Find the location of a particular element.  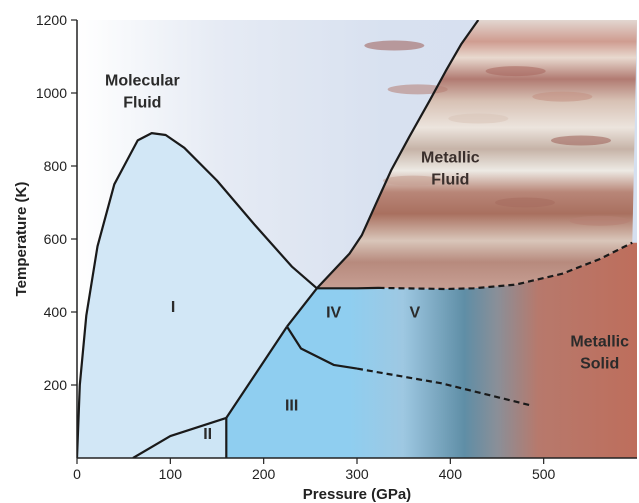

I-IV-boundary is located at coordinates (302, 307).